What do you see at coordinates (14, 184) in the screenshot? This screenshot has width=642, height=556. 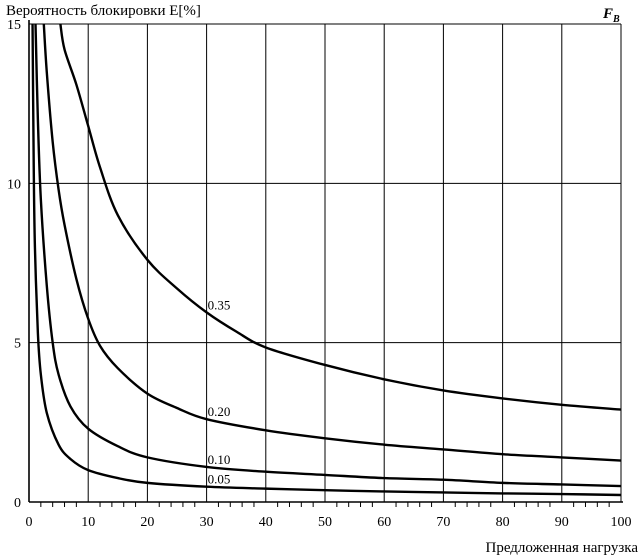 I see `y-tick-label-10: 10` at bounding box center [14, 184].